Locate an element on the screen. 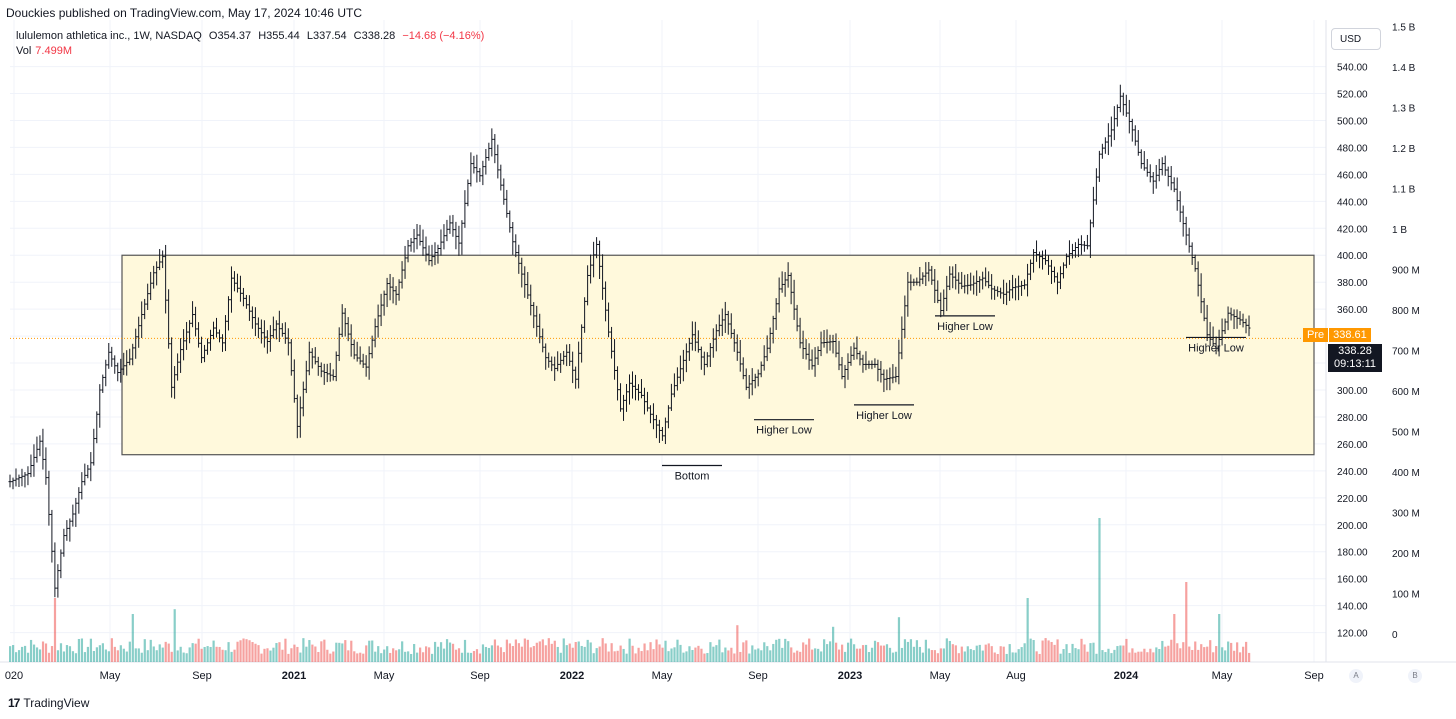 This screenshot has height=719, width=1456. time-tick-label: 2024 is located at coordinates (1126, 676).